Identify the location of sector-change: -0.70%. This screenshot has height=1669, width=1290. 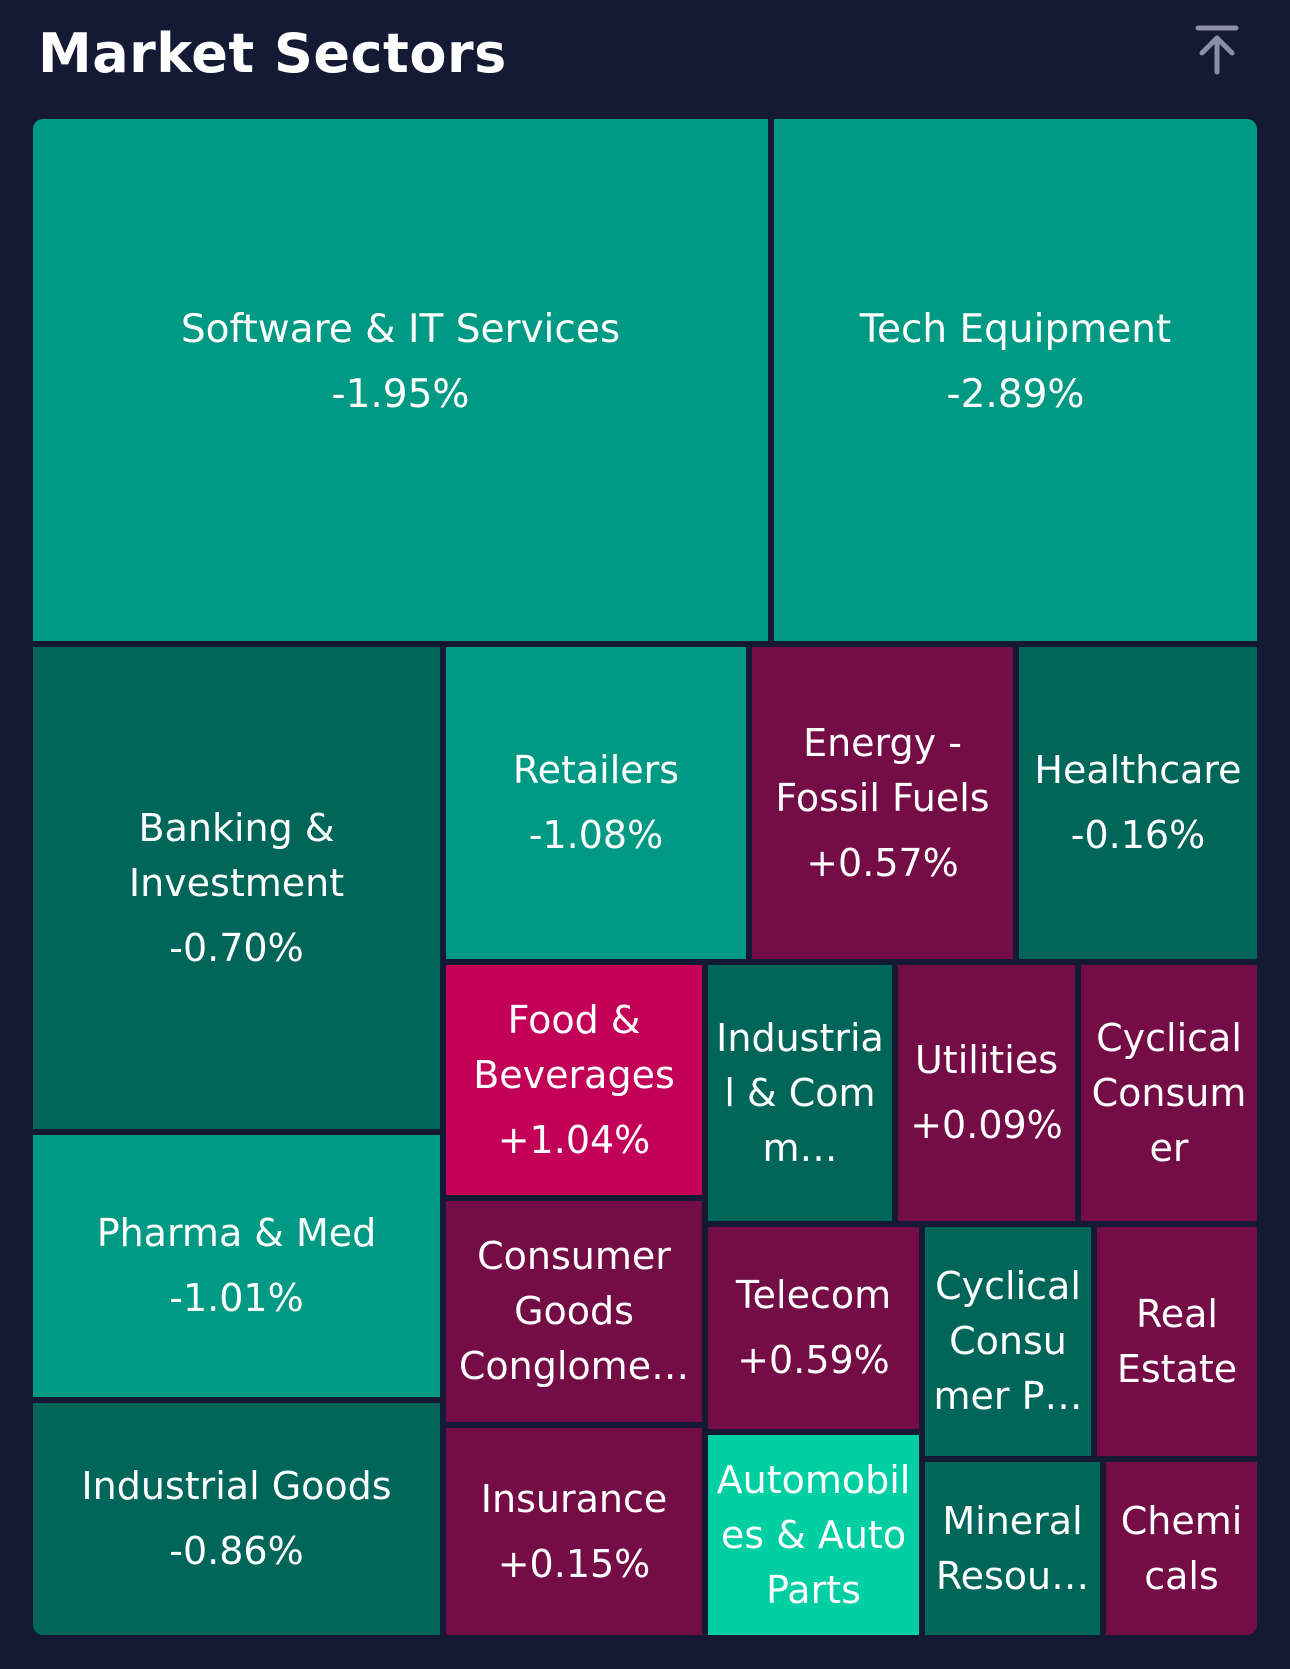
(236, 947).